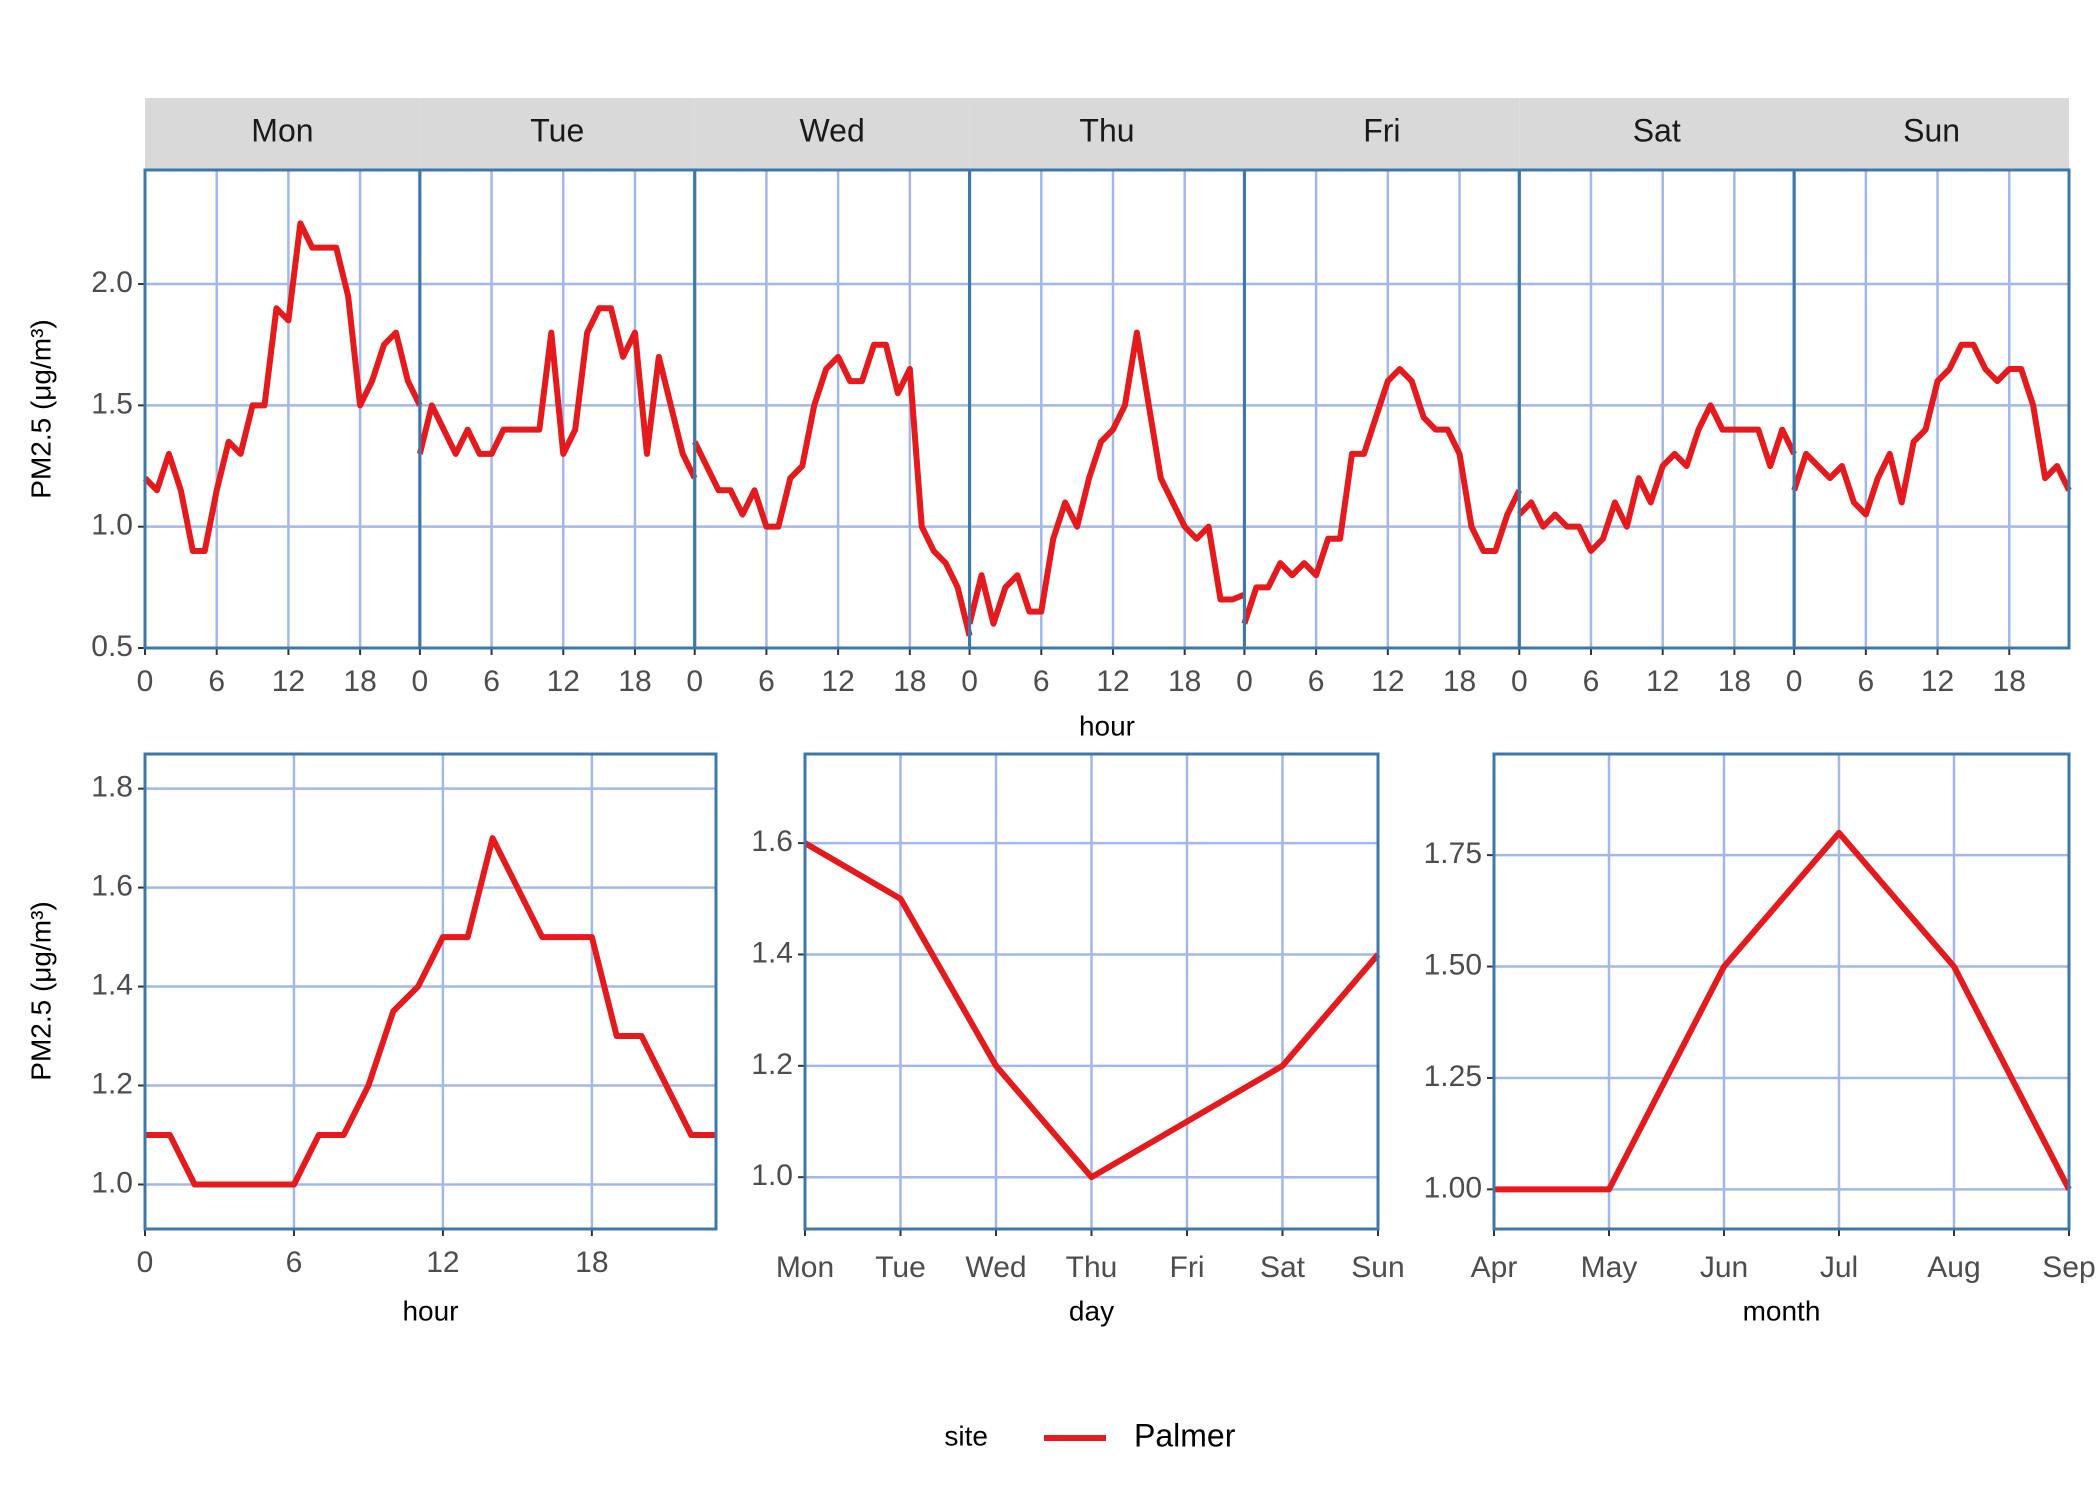  Describe the element at coordinates (112, 787) in the screenshot. I see `y-tick-label: 1.8` at that location.